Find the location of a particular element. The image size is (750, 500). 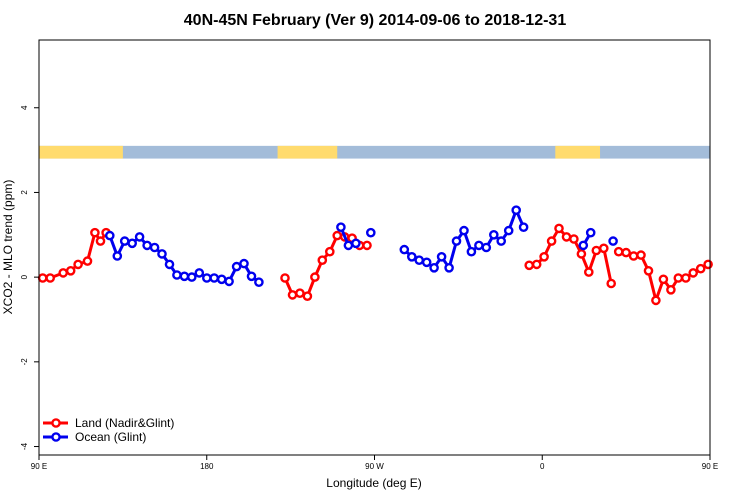

x-tick-label: 90 W is located at coordinates (374, 466).